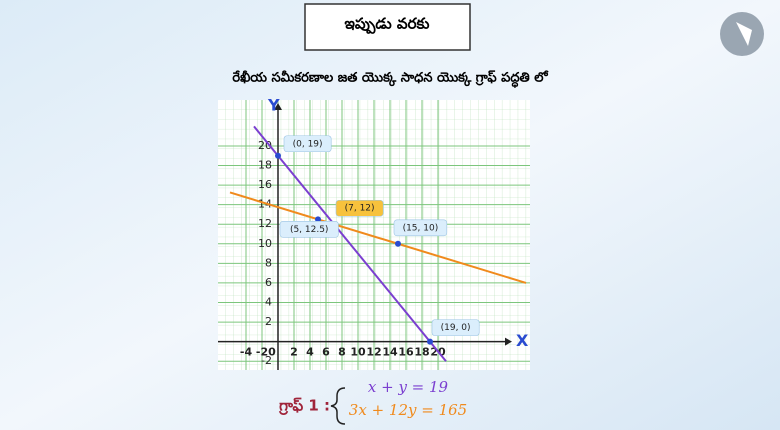 This screenshot has width=780, height=430. Describe the element at coordinates (265, 223) in the screenshot. I see `y-tick-label: 12` at that location.